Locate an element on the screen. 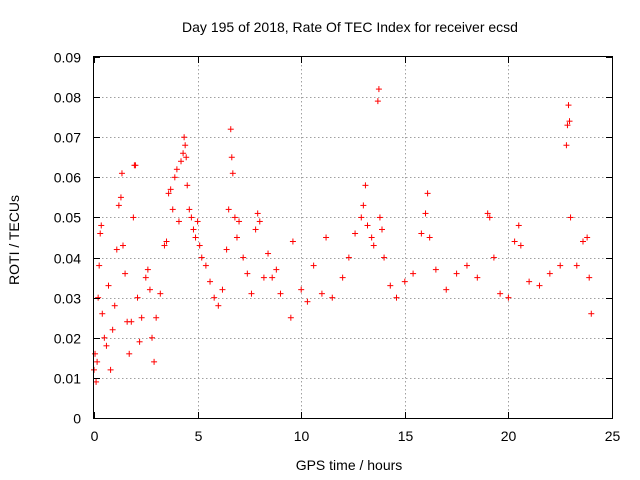 This screenshot has height=480, width=640. x-tick-label: 15 is located at coordinates (406, 436).